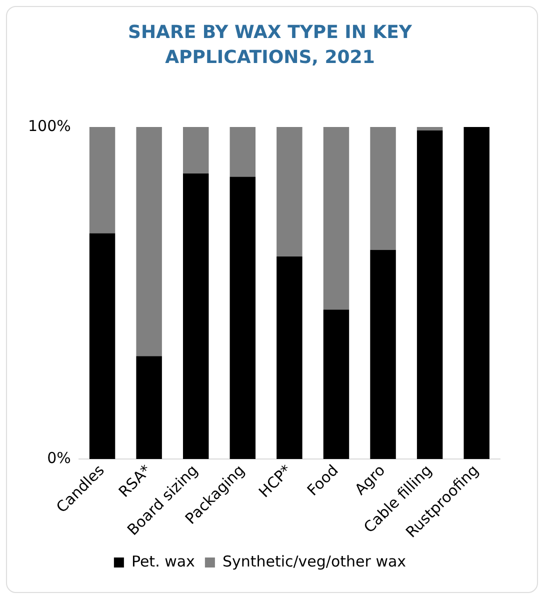 Image resolution: width=544 pixels, height=599 pixels. What do you see at coordinates (314, 561) in the screenshot?
I see `legend-label: Synthetic/veg/other wax` at bounding box center [314, 561].